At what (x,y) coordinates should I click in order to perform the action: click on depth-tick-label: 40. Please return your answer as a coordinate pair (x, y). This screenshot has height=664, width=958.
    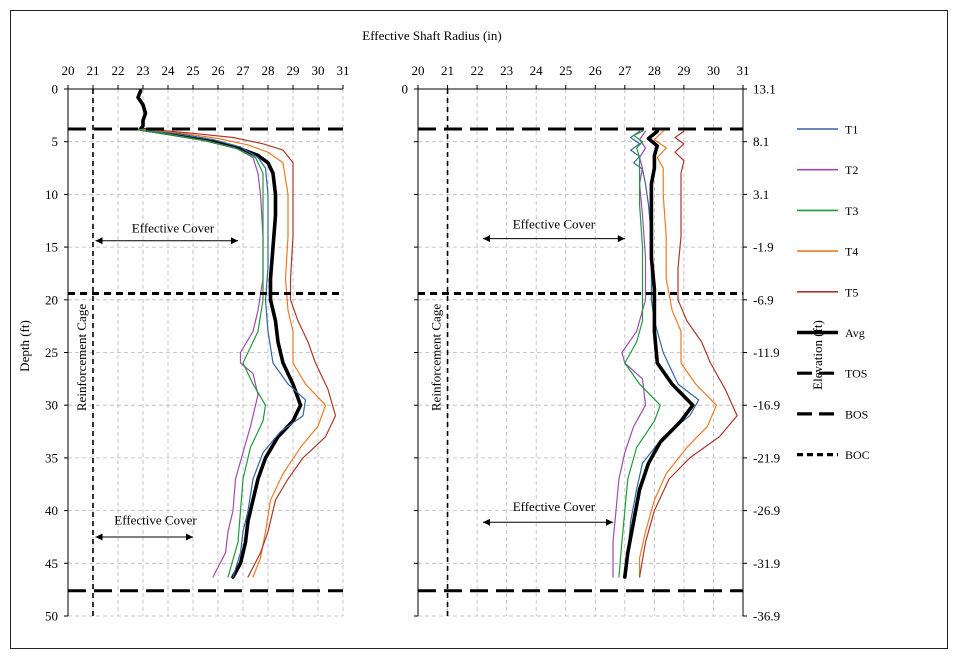
    Looking at the image, I should click on (51, 510).